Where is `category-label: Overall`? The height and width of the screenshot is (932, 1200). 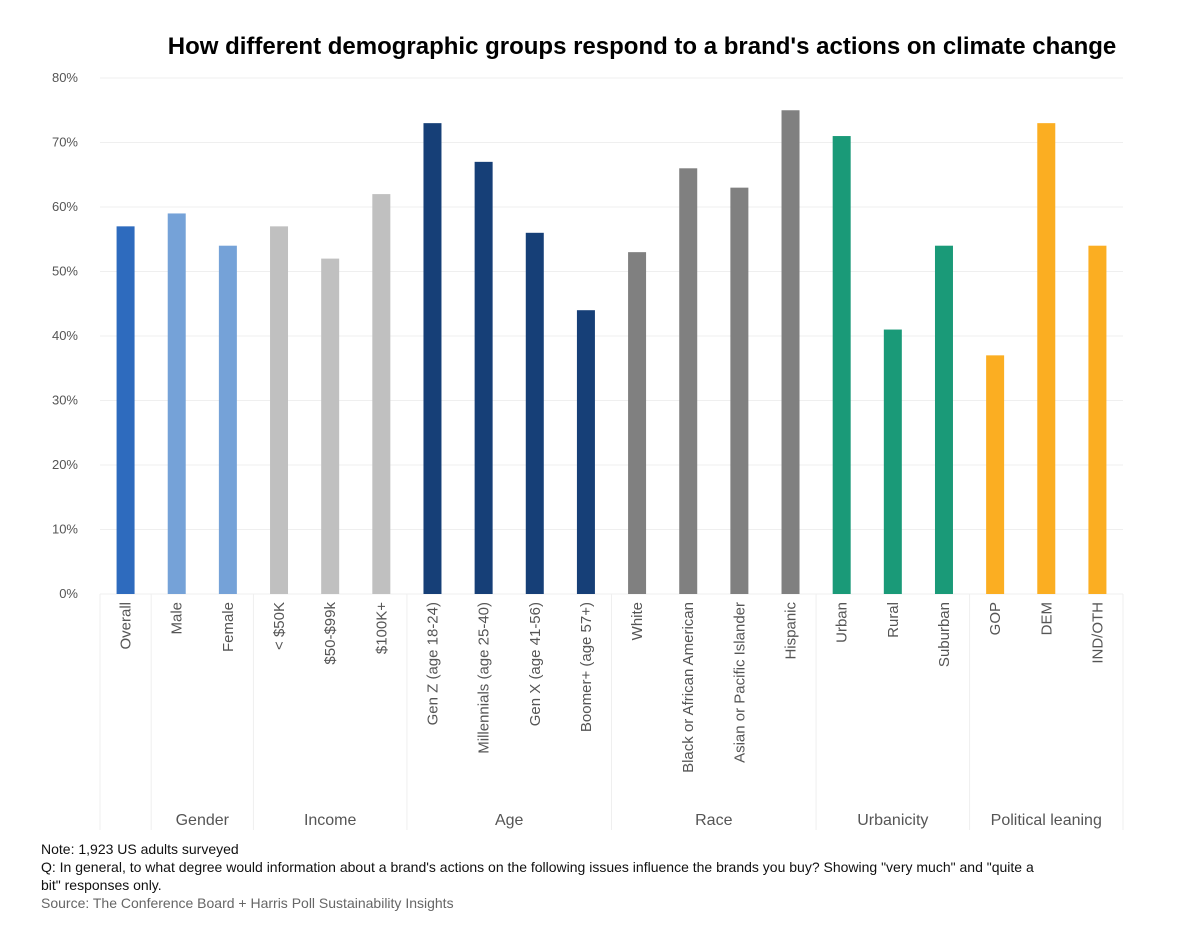
category-label: Overall is located at coordinates (126, 626).